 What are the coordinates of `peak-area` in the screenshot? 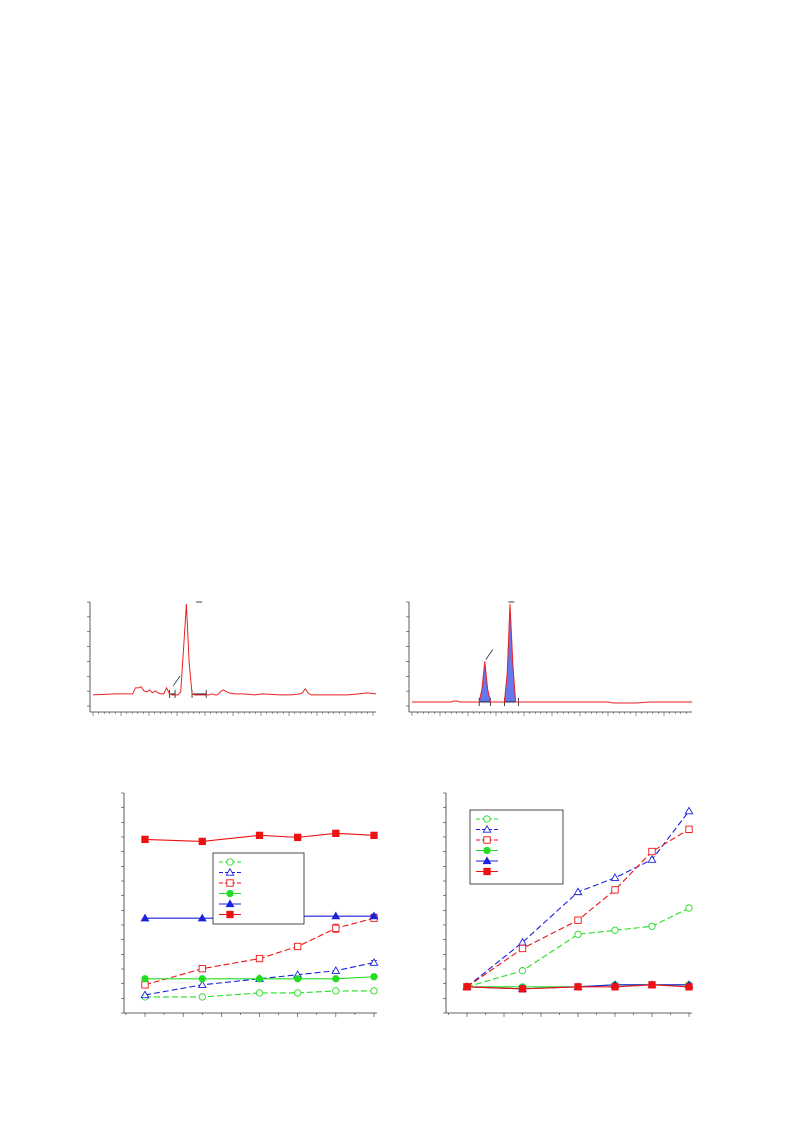 It's located at (511, 653).